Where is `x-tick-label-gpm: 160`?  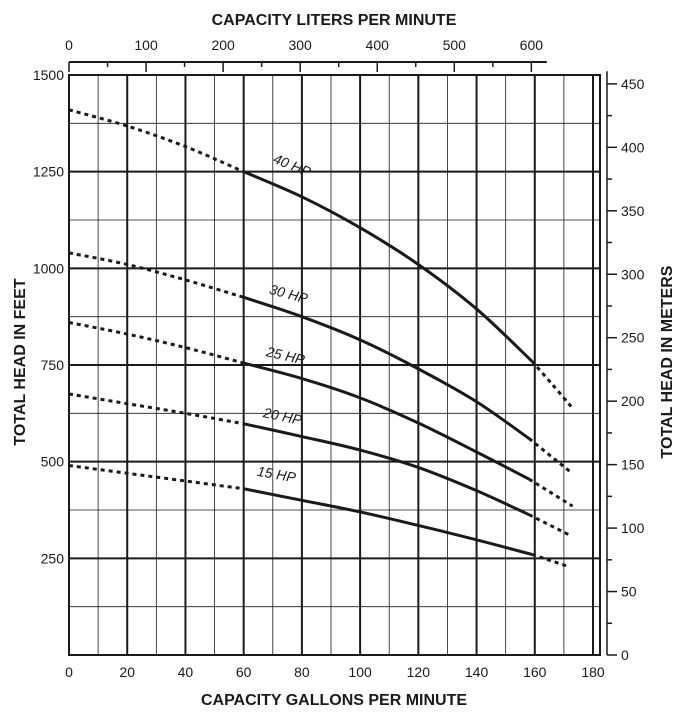
x-tick-label-gpm: 160 is located at coordinates (535, 672).